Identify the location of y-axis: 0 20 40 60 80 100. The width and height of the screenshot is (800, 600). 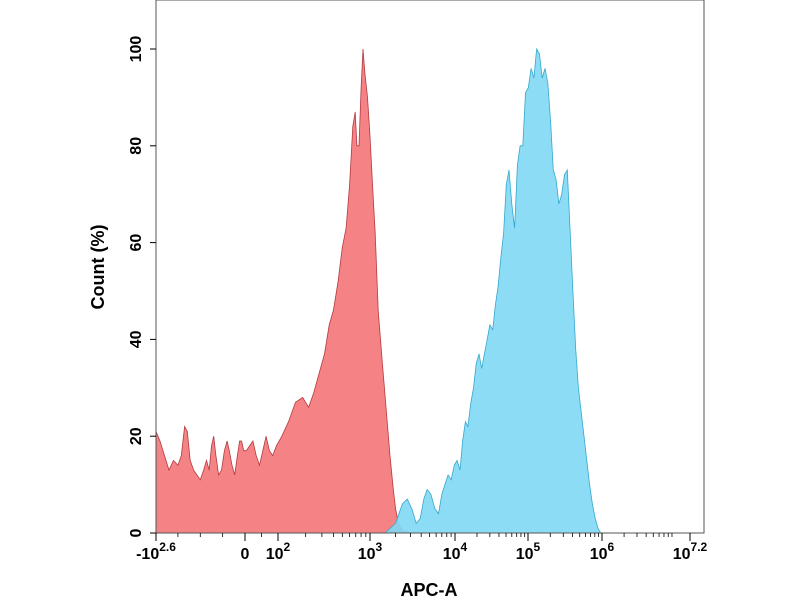
(142, 286).